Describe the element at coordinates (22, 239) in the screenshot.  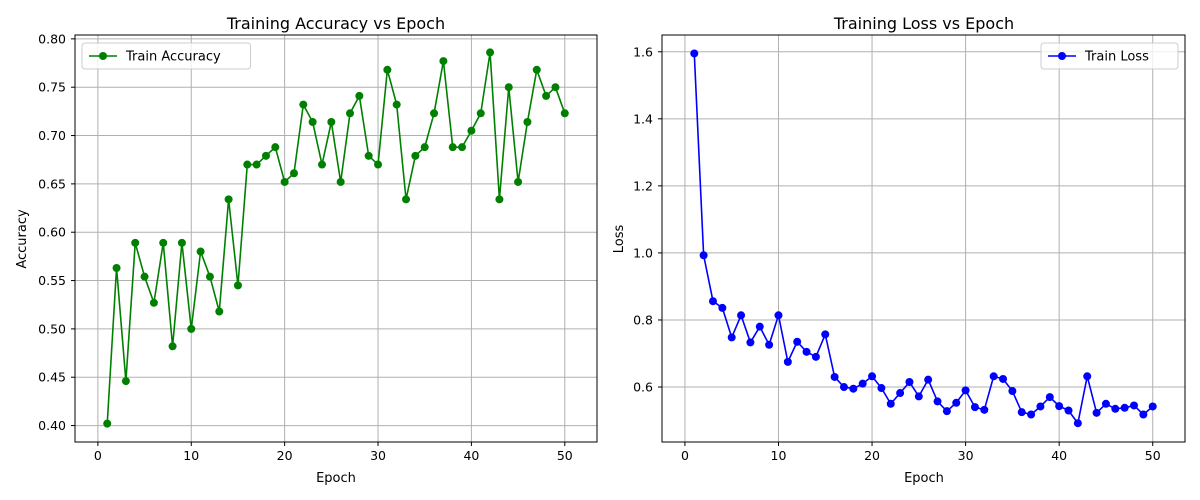
I see `y-axis-label: Accuracy` at that location.